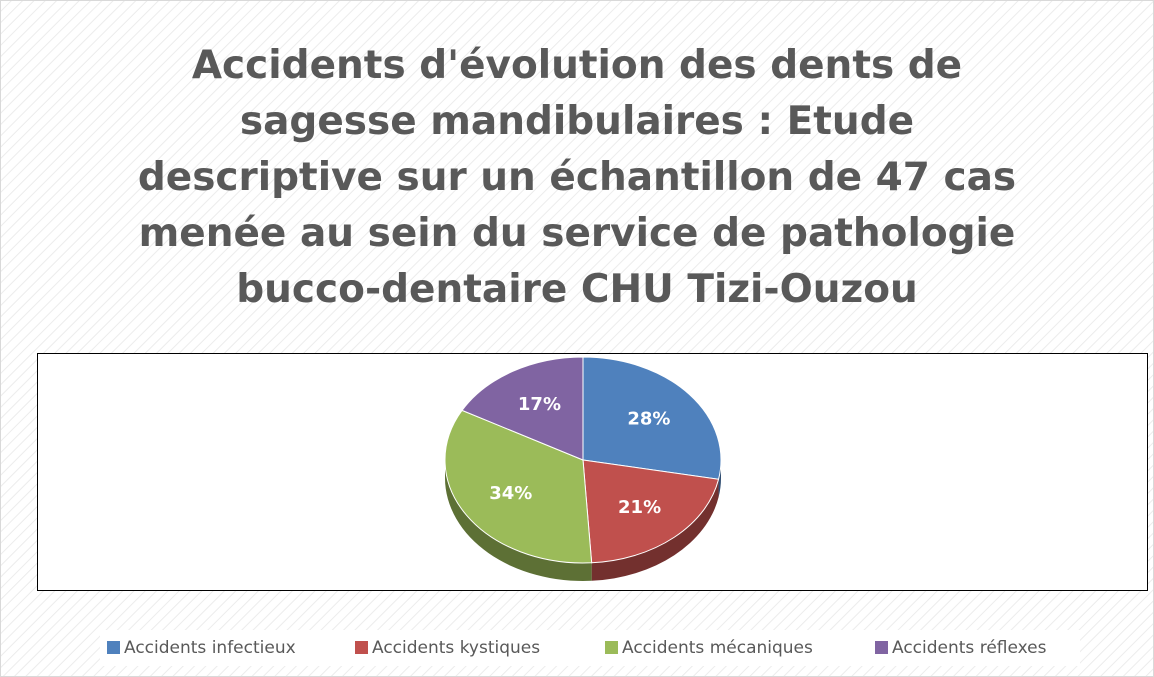 This screenshot has width=1154, height=677. Describe the element at coordinates (639, 507) in the screenshot. I see `data-label: 21%` at that location.